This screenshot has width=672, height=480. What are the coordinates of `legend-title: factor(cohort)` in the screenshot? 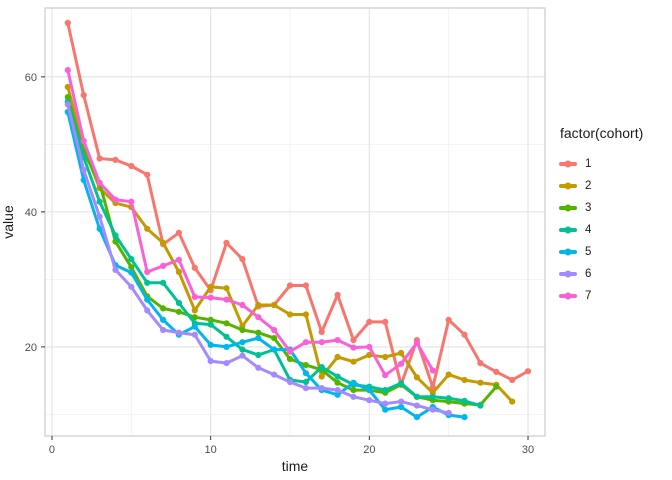 It's located at (602, 133).